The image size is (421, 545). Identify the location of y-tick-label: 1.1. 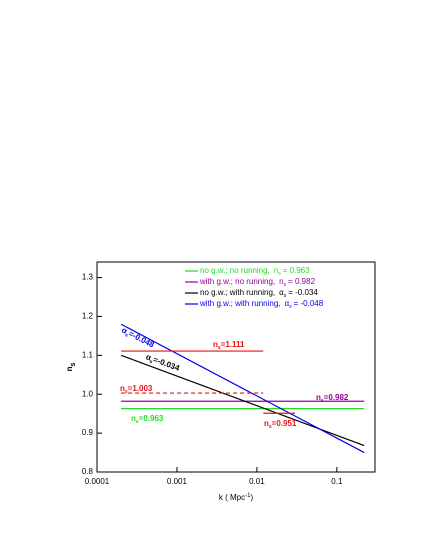
(88, 354).